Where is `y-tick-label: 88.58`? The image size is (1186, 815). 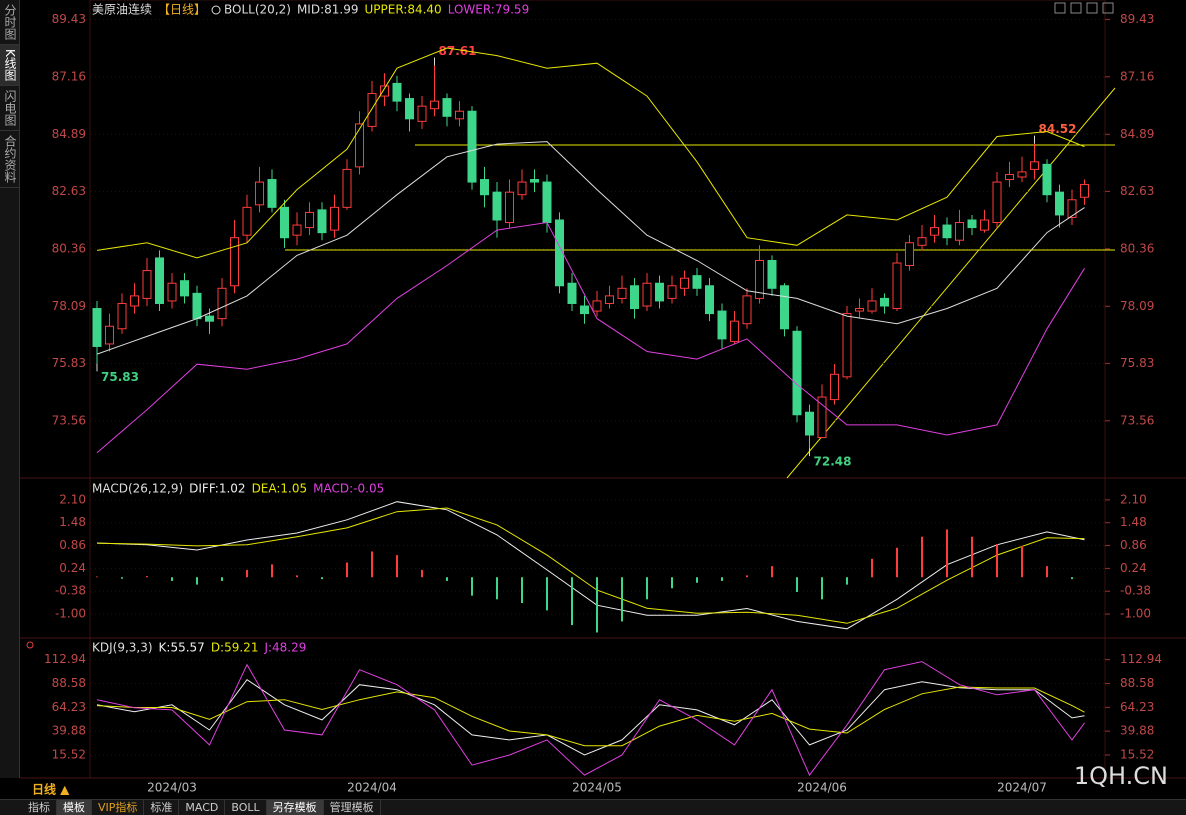 y-tick-label: 88.58 is located at coordinates (1137, 683).